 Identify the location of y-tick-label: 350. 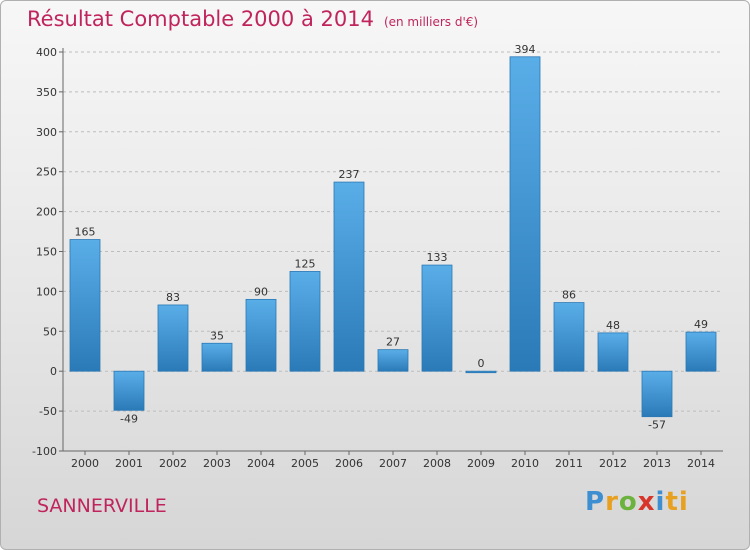
(46, 92).